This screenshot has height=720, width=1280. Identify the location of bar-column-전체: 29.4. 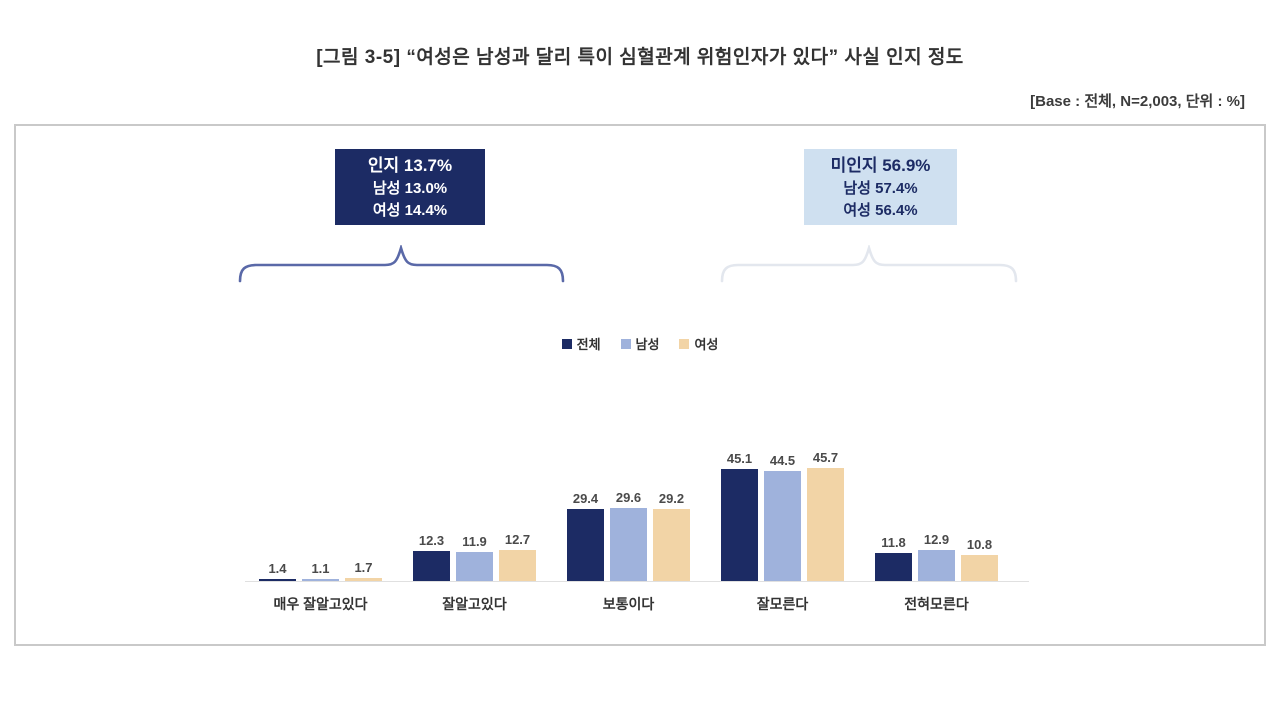
(585, 536).